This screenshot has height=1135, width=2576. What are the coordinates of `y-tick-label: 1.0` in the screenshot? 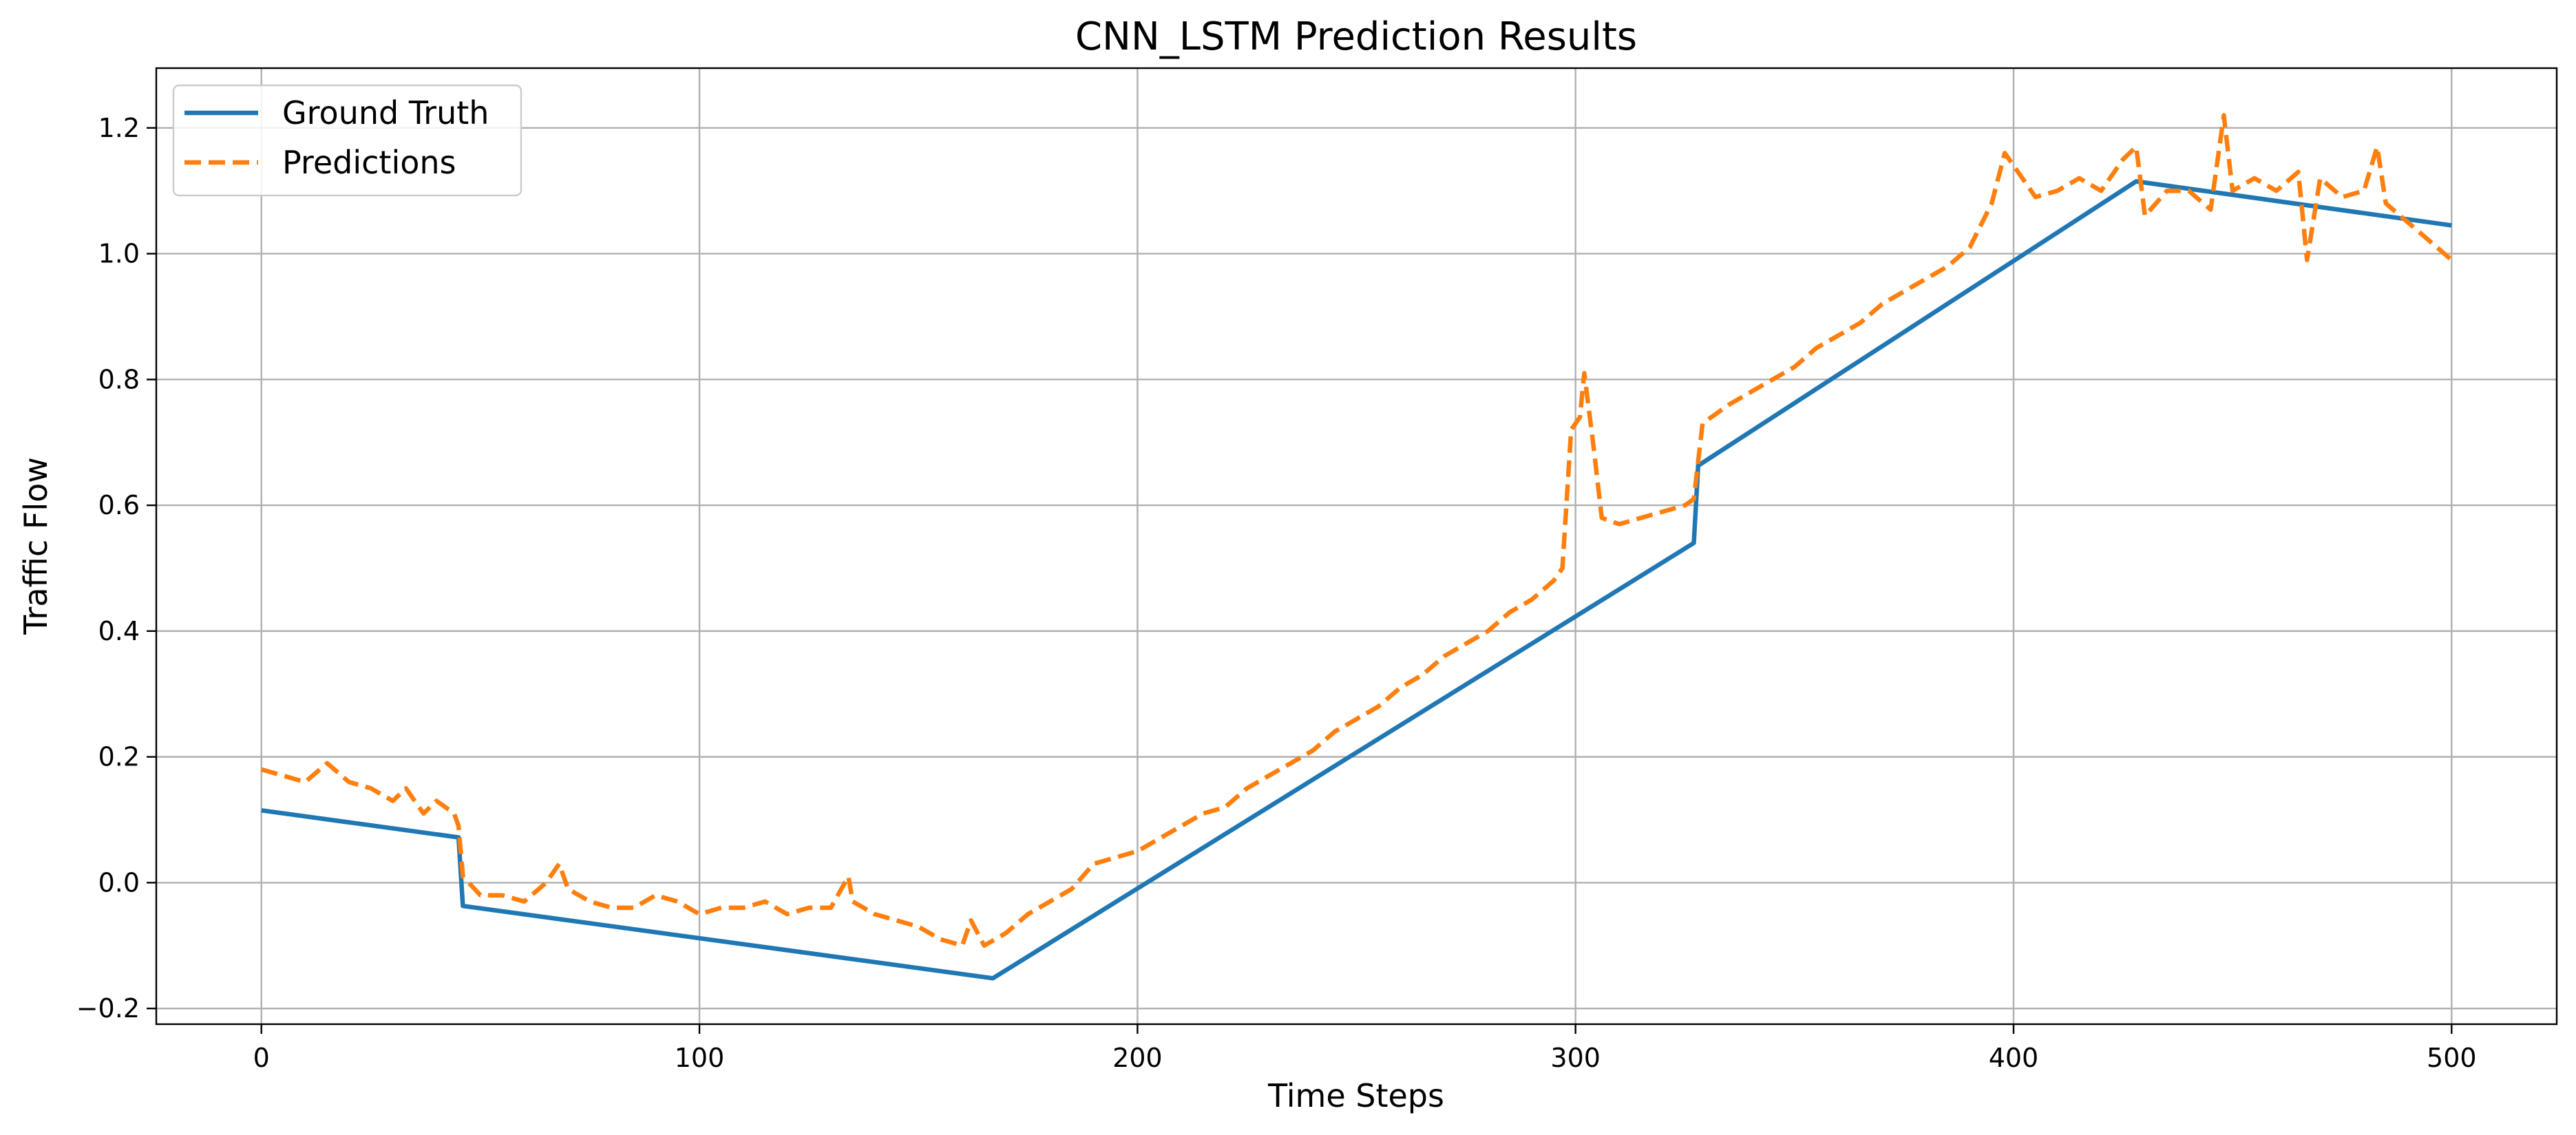 It's located at (119, 254).